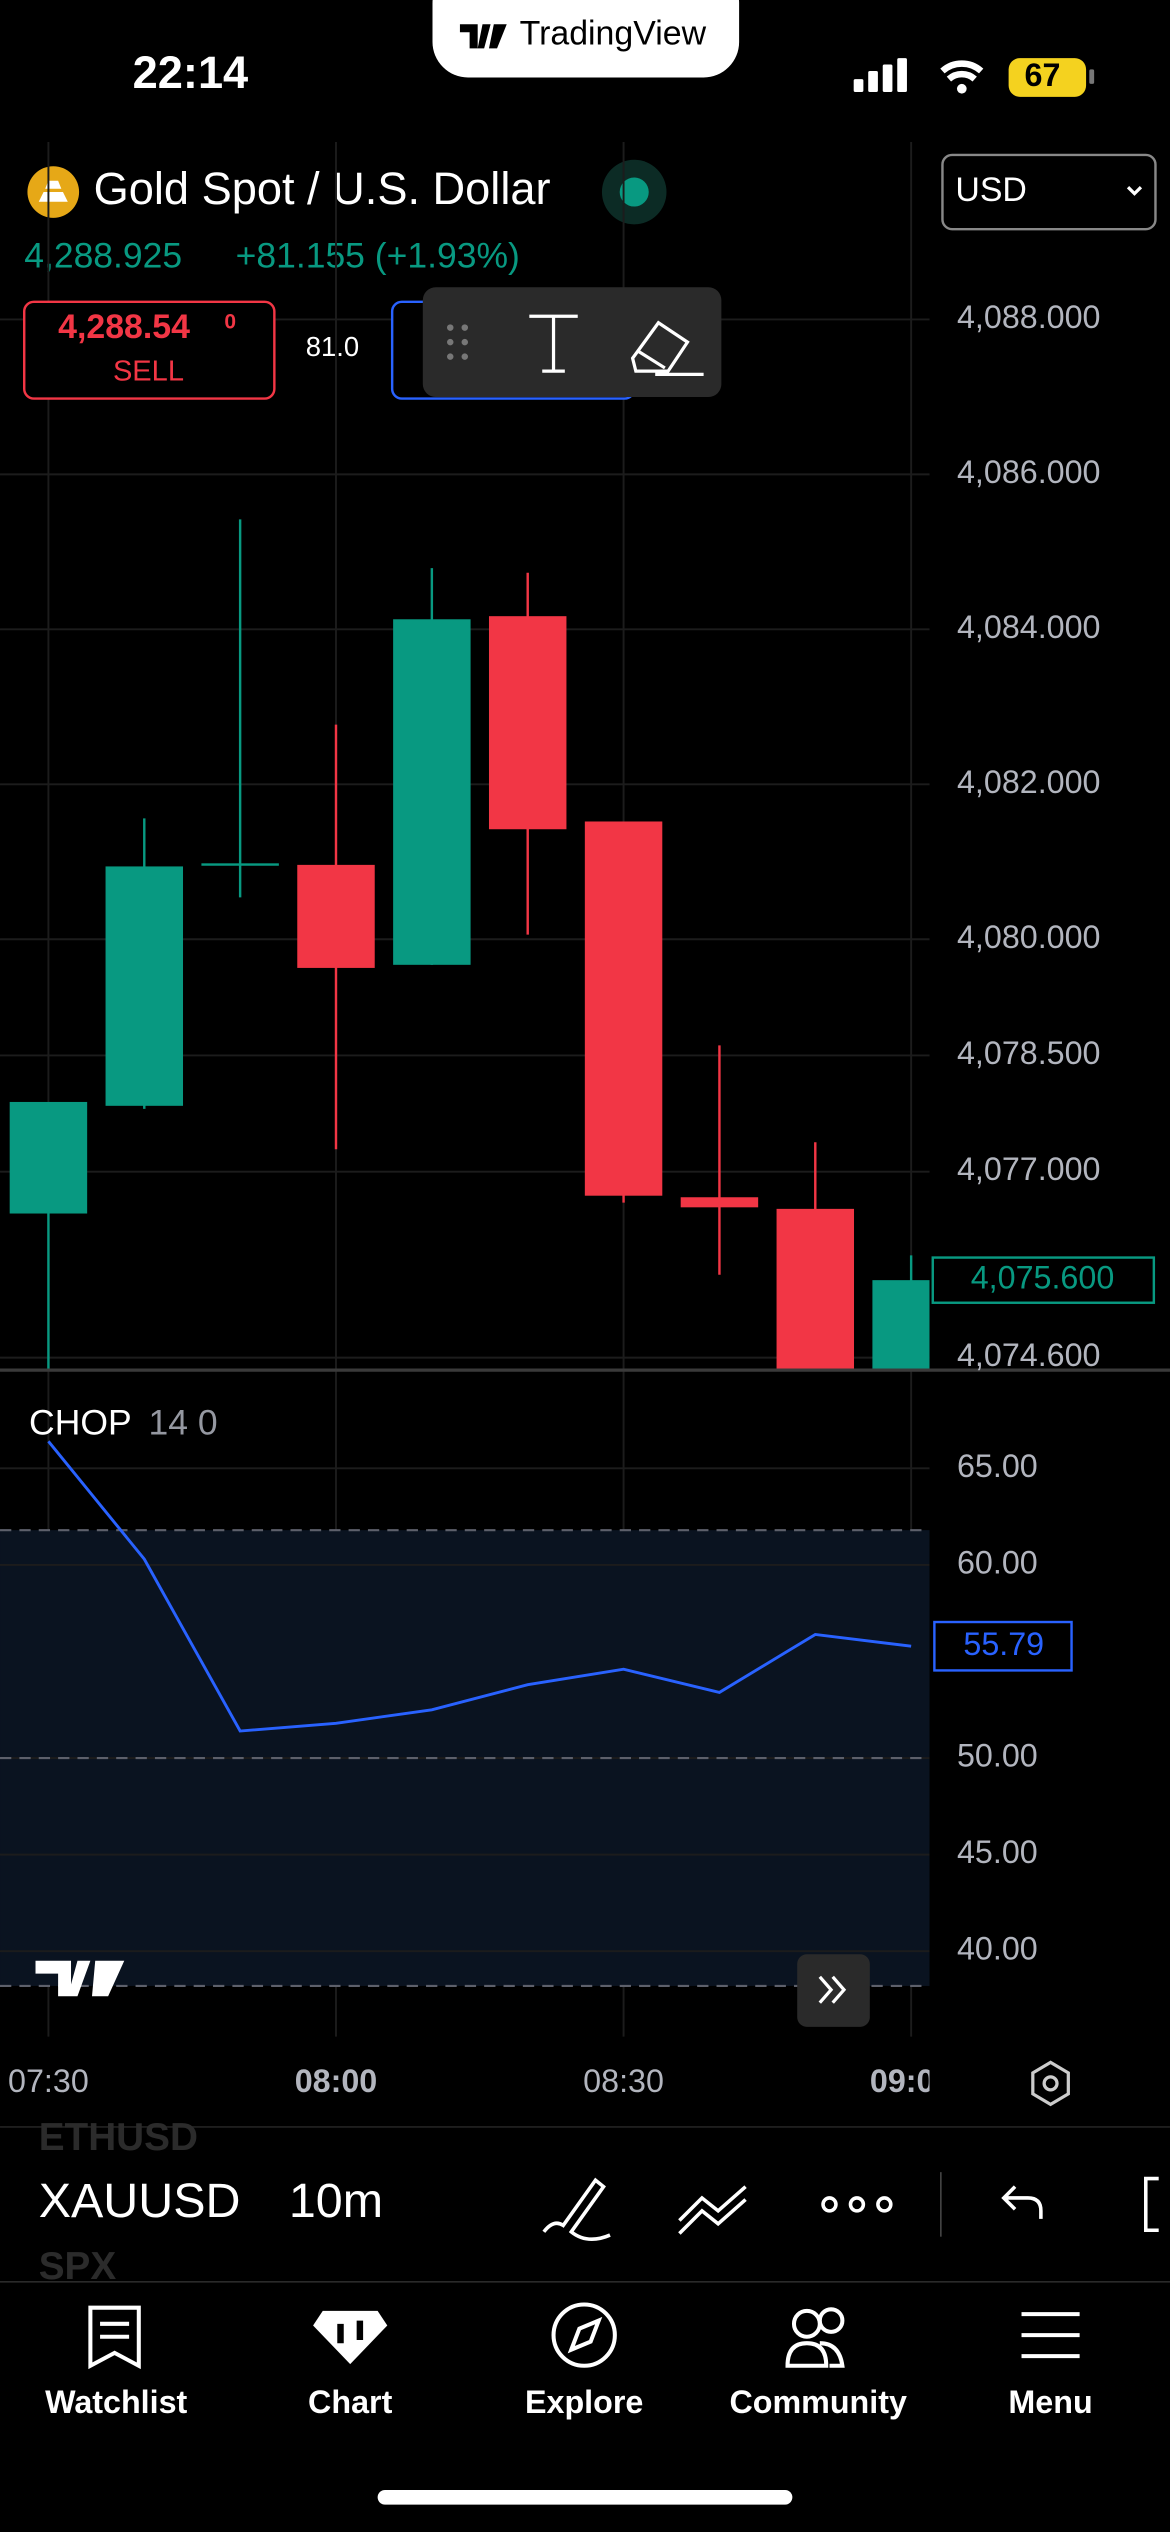 The height and width of the screenshot is (2532, 1170). I want to click on last-price-label: 4,075.600, so click(1043, 1278).